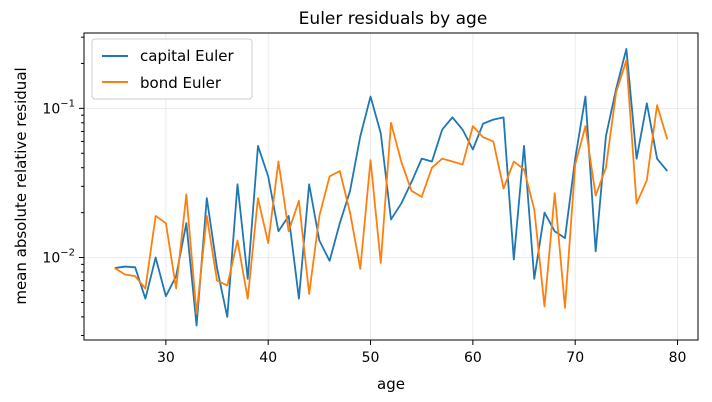 This screenshot has width=712, height=402. Describe the element at coordinates (371, 358) in the screenshot. I see `x-tick-label: 50` at that location.